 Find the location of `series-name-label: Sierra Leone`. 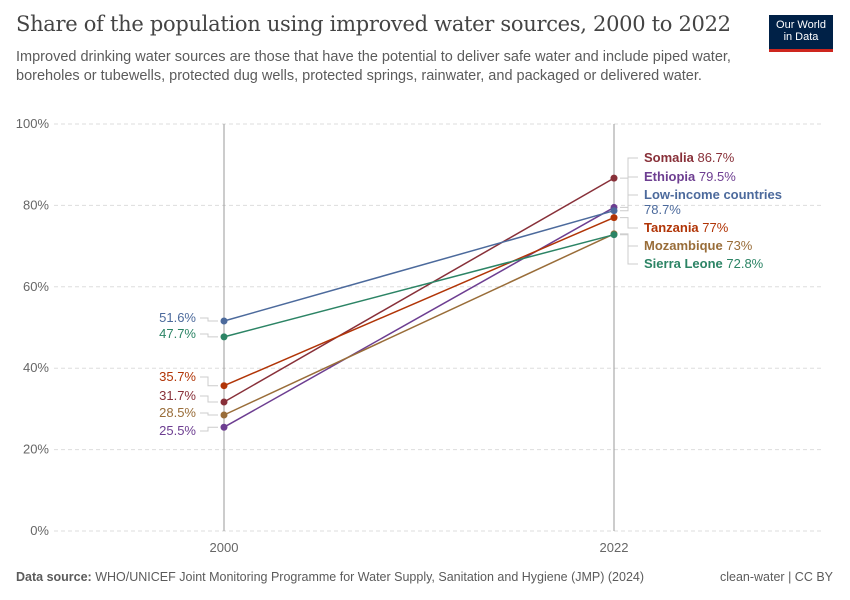

series-name-label: Sierra Leone is located at coordinates (683, 263).